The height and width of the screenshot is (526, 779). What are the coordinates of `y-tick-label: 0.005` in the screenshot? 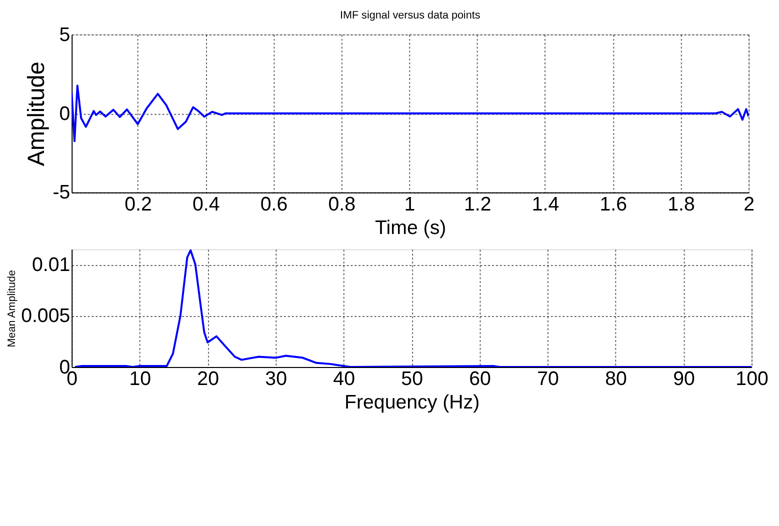 It's located at (45, 316).